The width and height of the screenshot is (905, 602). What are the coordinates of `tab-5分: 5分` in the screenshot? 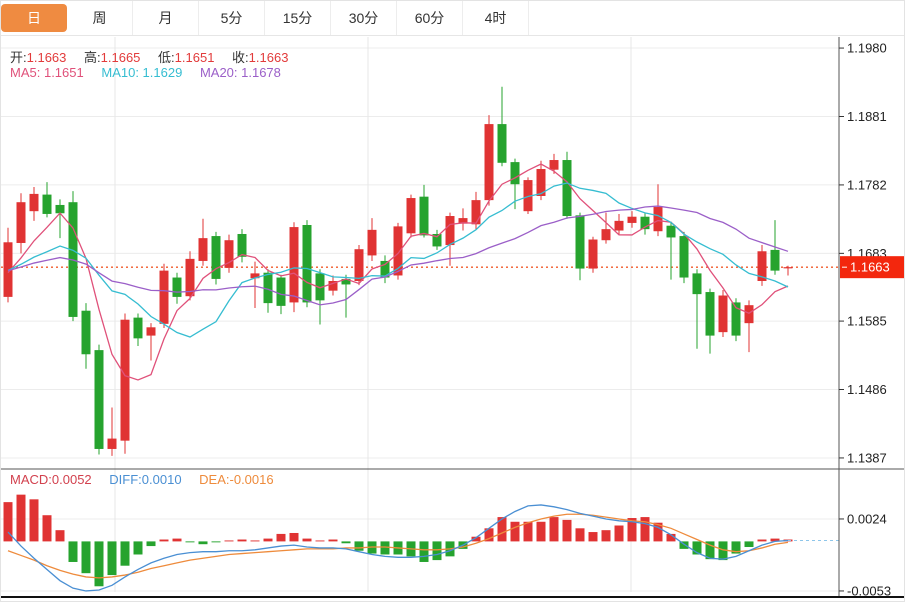 It's located at (232, 18).